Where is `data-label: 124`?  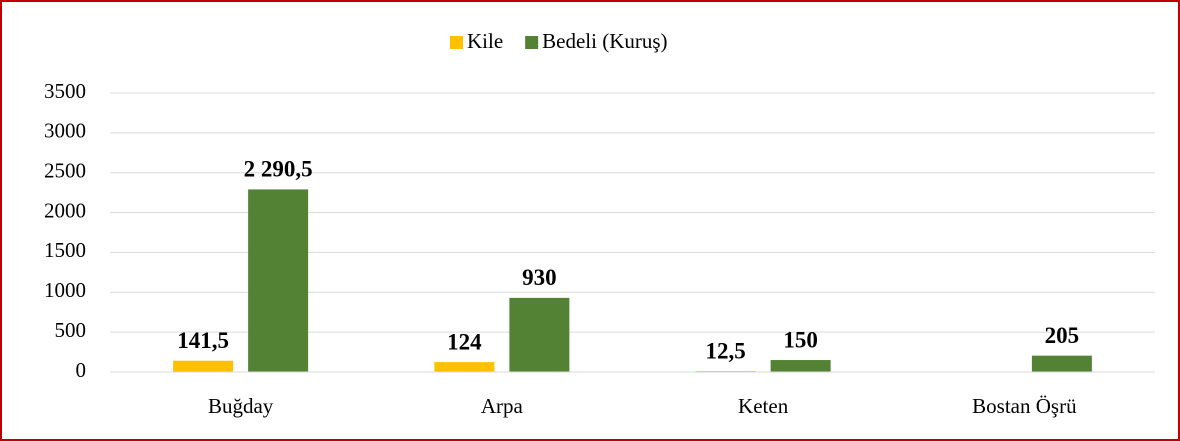
data-label: 124 is located at coordinates (464, 341).